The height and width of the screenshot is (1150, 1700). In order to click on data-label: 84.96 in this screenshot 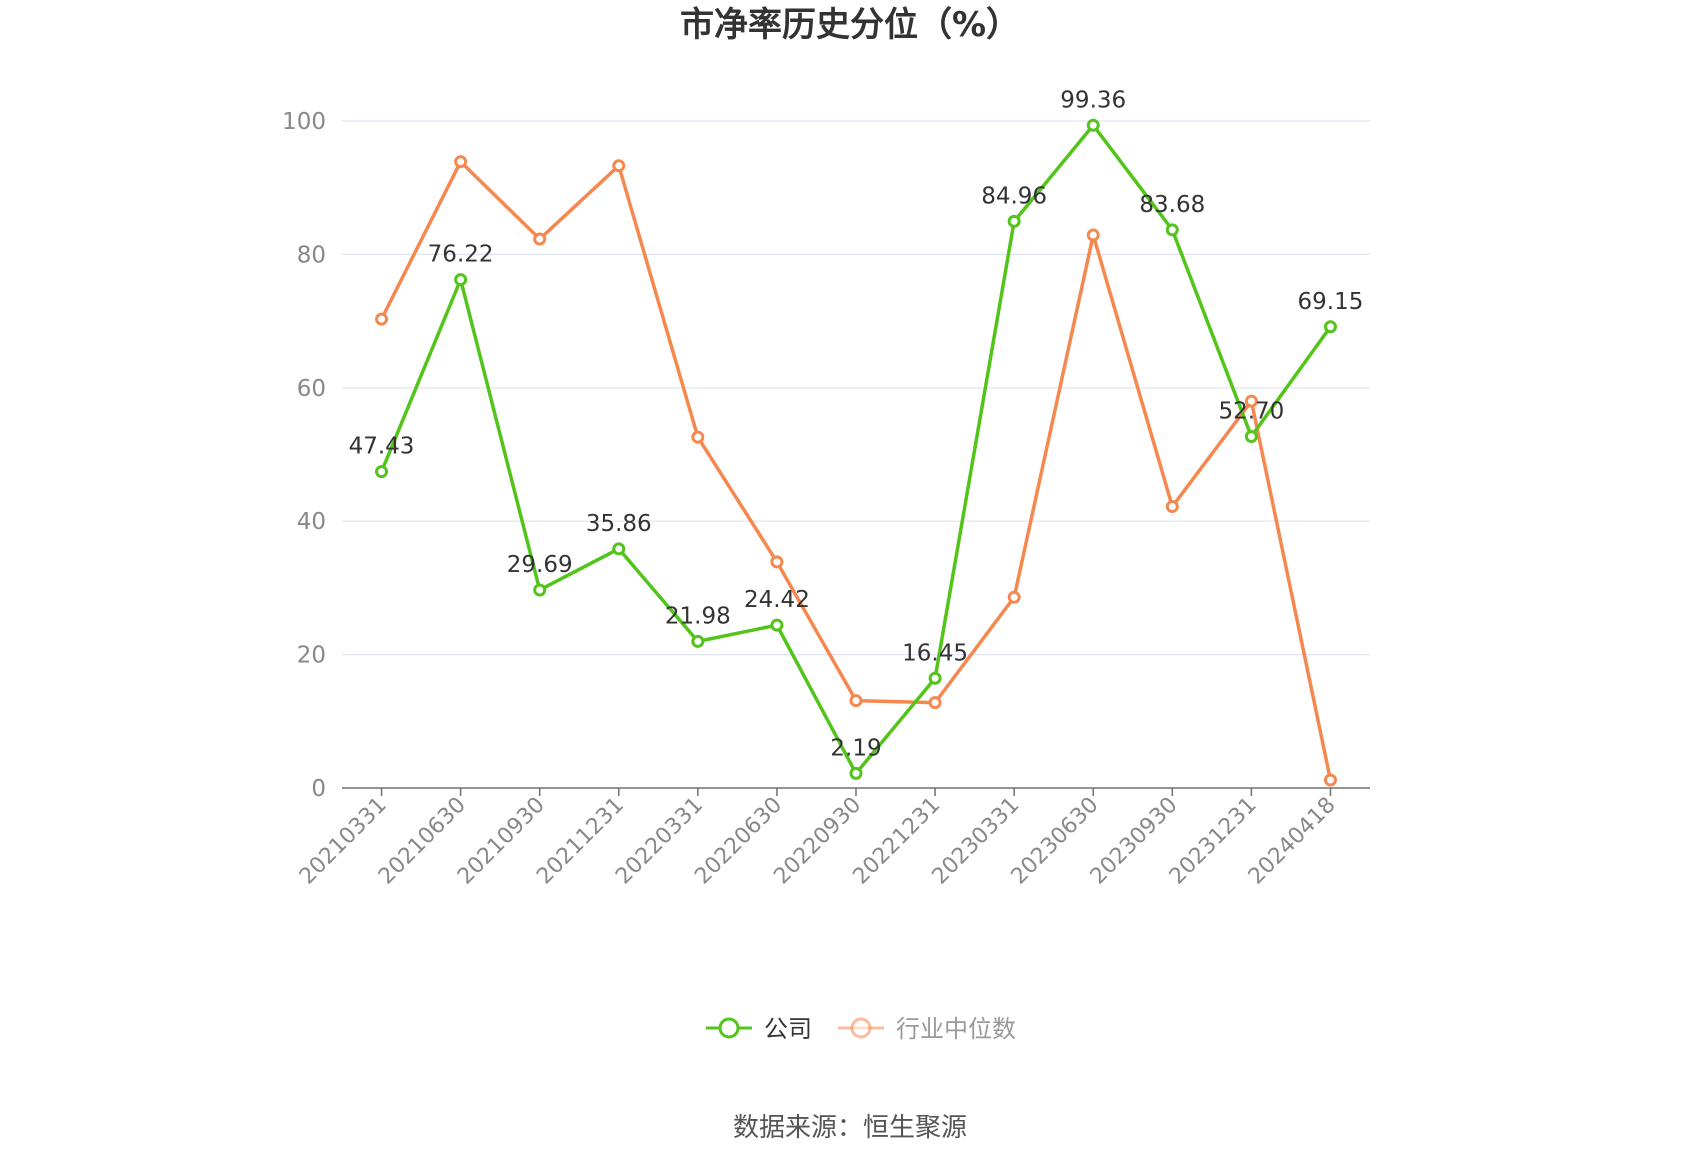, I will do `click(1014, 196)`.